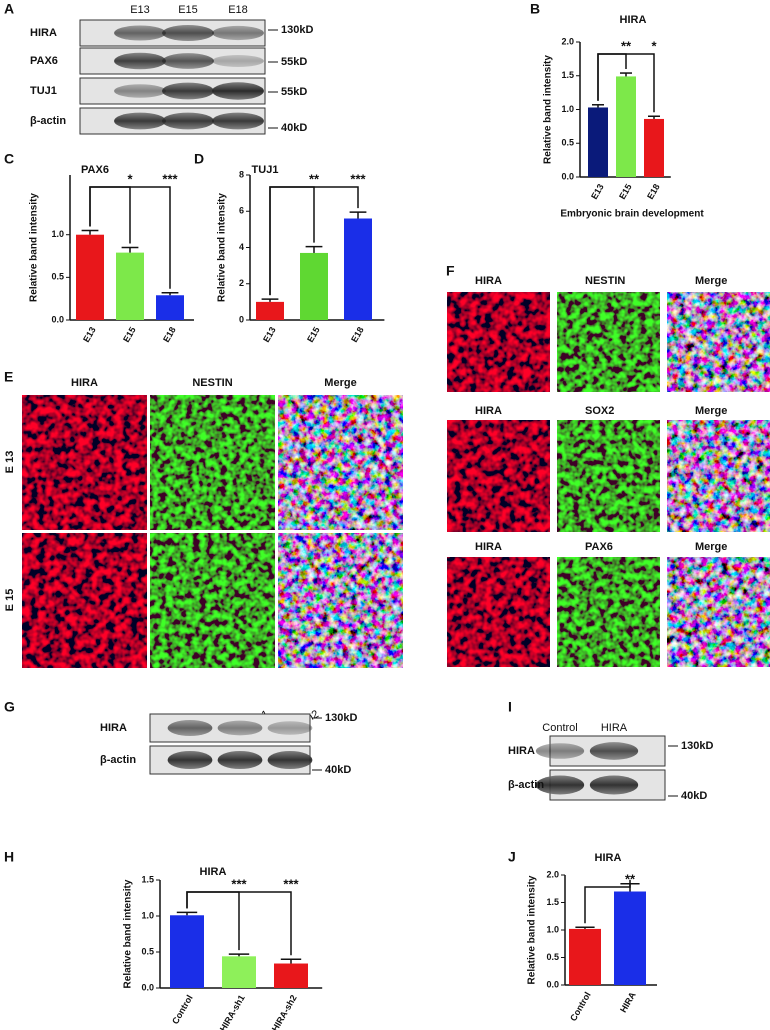  I want to click on panel-label: H, so click(9, 857).